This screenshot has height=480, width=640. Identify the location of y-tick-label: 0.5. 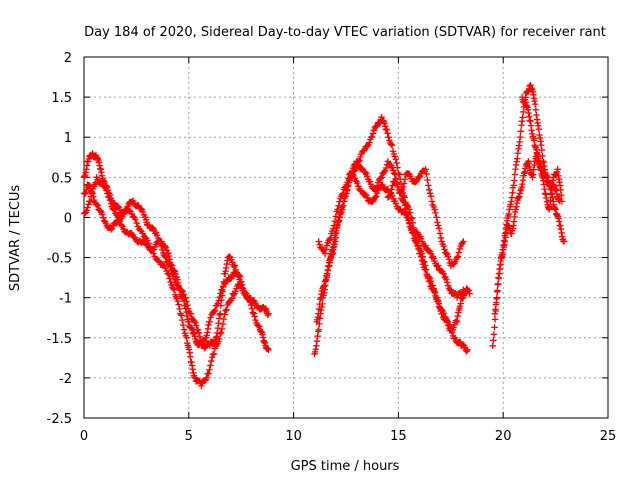
(61, 178).